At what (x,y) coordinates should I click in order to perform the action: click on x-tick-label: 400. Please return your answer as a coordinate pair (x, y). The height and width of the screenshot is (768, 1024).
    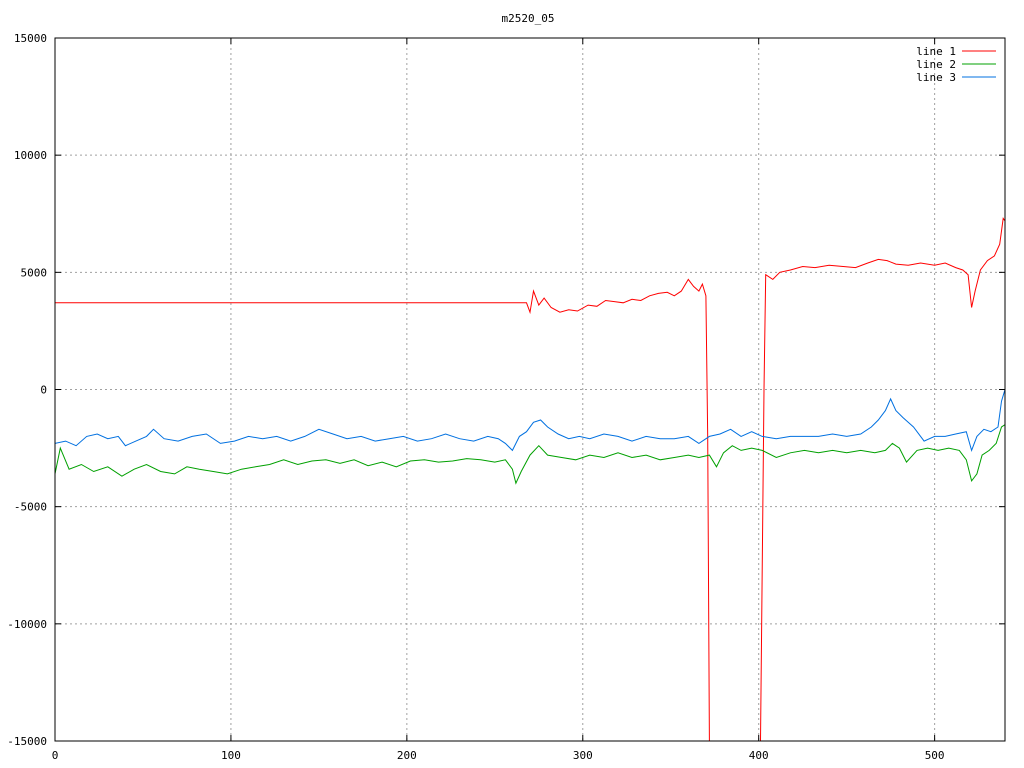
    Looking at the image, I should click on (759, 755).